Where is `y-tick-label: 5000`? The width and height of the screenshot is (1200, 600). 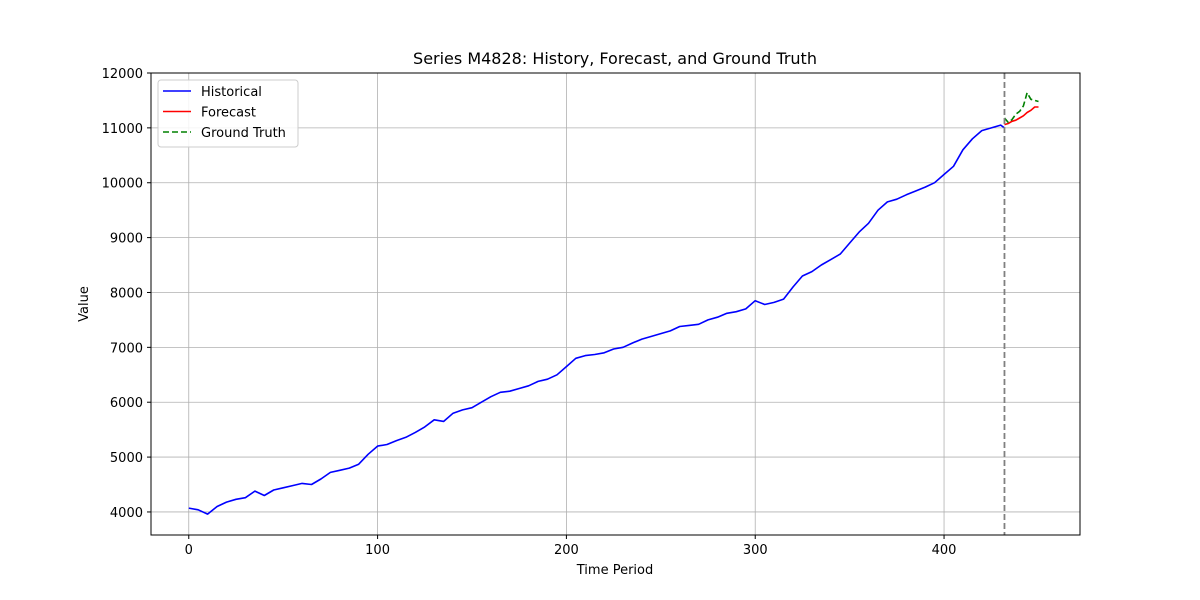 y-tick-label: 5000 is located at coordinates (126, 458).